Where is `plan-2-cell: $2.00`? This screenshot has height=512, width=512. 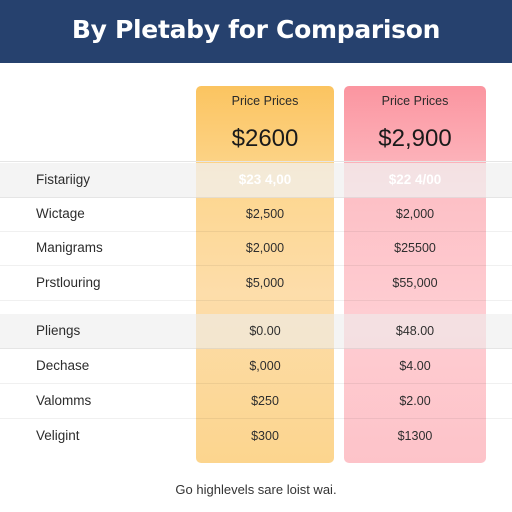
plan-2-cell: $2.00 is located at coordinates (415, 401).